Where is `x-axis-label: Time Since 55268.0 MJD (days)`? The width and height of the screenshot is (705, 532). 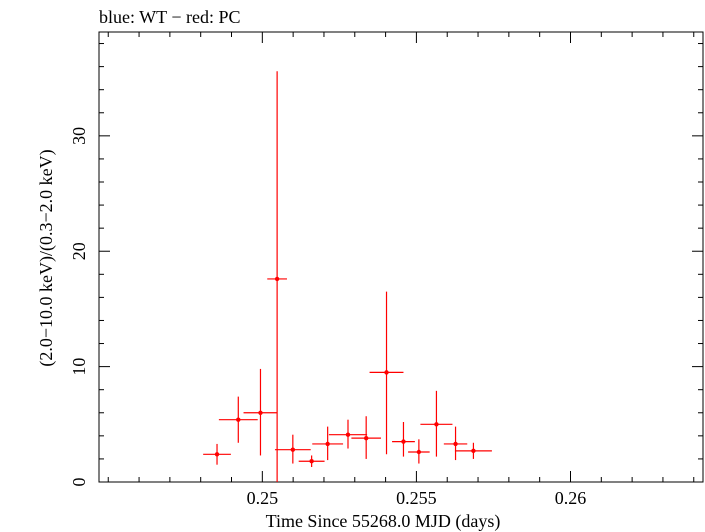 x-axis-label: Time Since 55268.0 MJD (days) is located at coordinates (383, 521).